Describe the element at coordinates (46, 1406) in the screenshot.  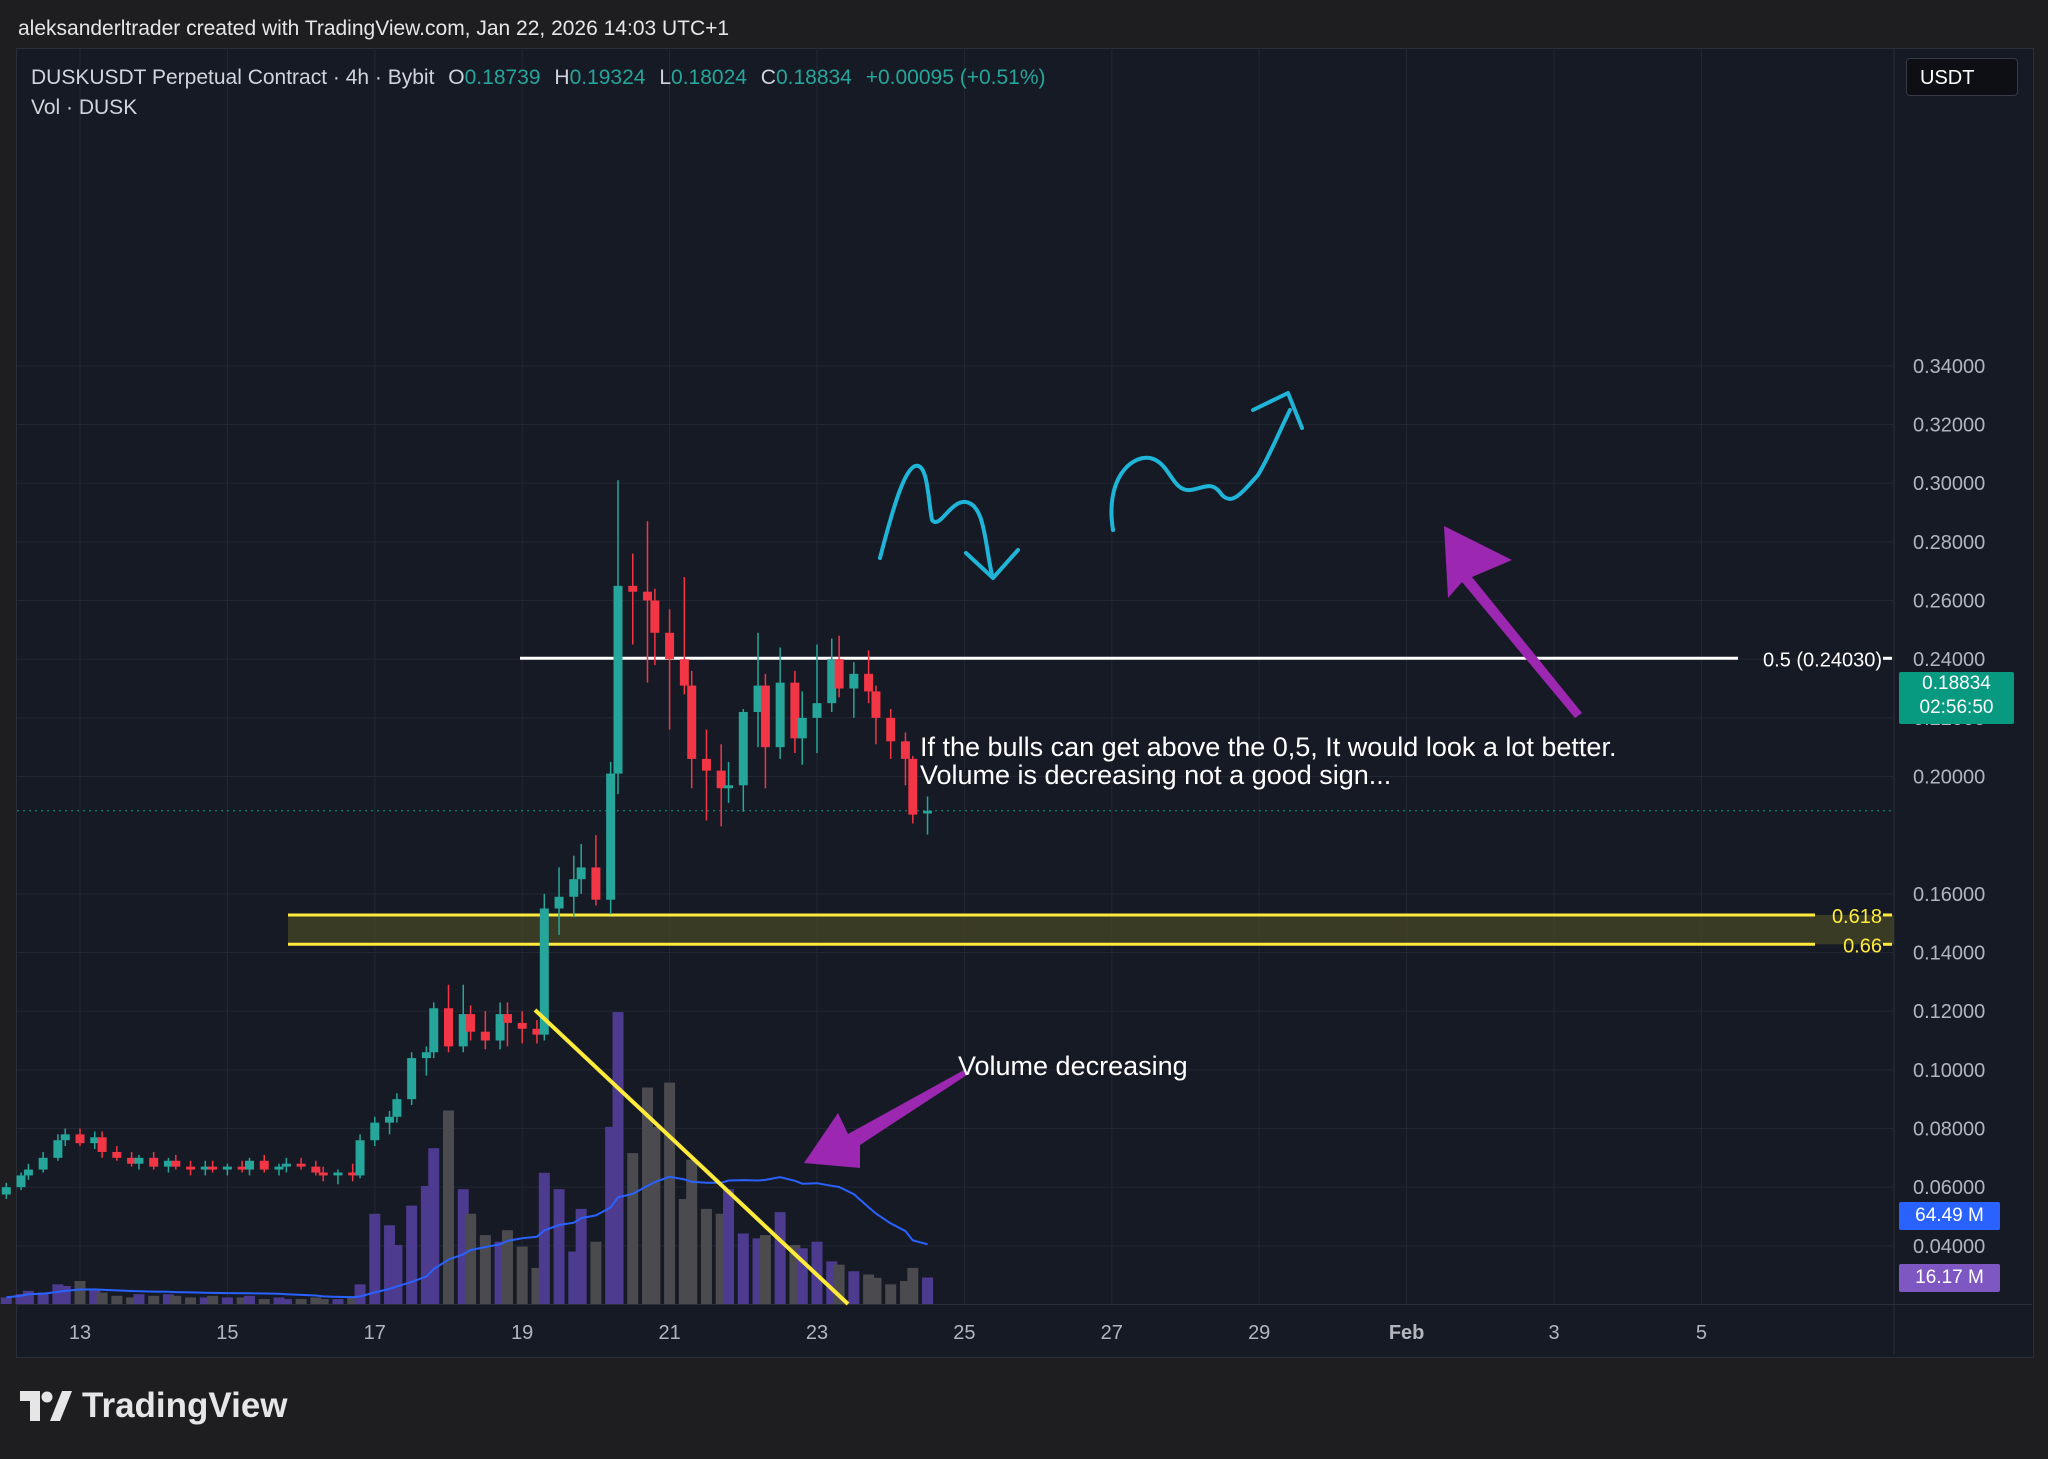
I see `tradingview-logo-icon` at that location.